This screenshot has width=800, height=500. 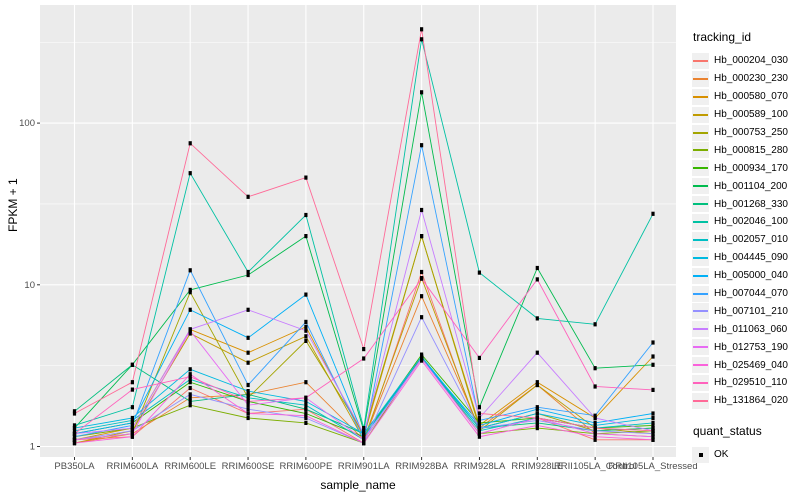 What do you see at coordinates (751, 347) in the screenshot?
I see `legend-item-label: Hb_012753_190` at bounding box center [751, 347].